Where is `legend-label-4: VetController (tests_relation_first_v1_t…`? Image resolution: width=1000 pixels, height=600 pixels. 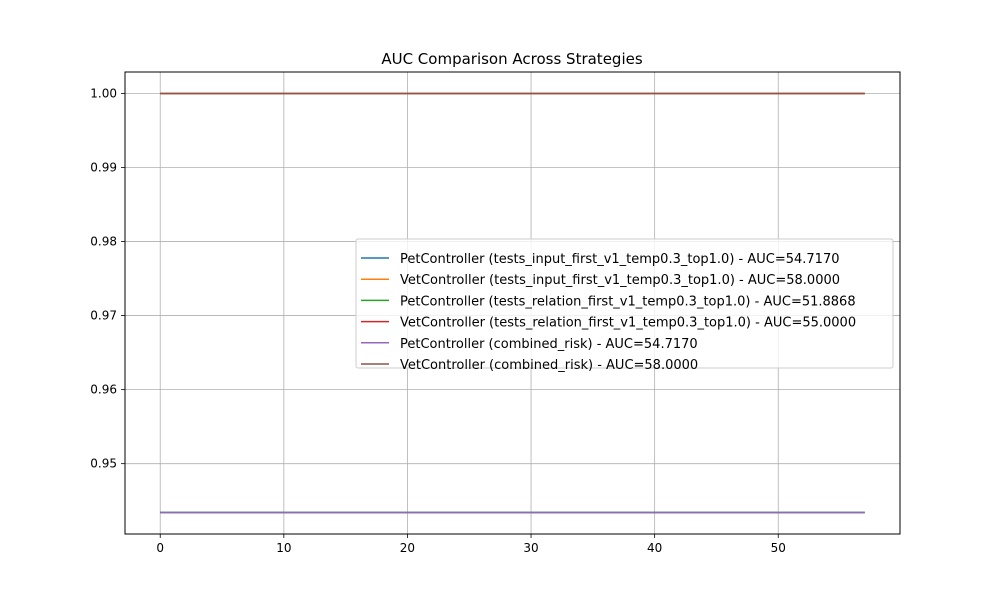 legend-label-4: VetController (tests_relation_first_v1_t… is located at coordinates (628, 323).